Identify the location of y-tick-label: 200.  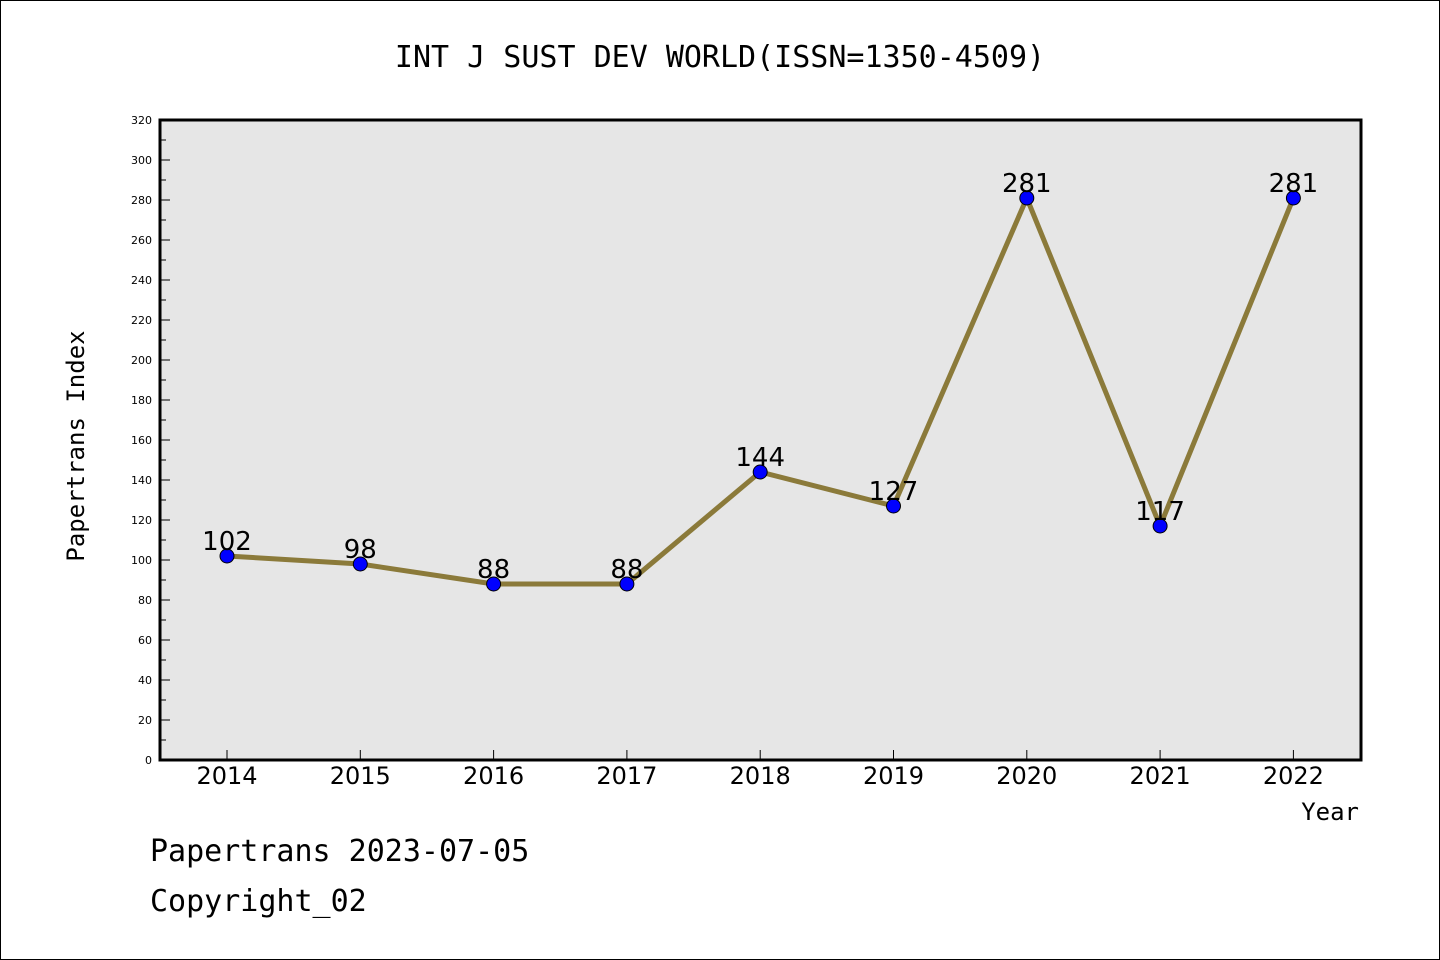
(141, 360).